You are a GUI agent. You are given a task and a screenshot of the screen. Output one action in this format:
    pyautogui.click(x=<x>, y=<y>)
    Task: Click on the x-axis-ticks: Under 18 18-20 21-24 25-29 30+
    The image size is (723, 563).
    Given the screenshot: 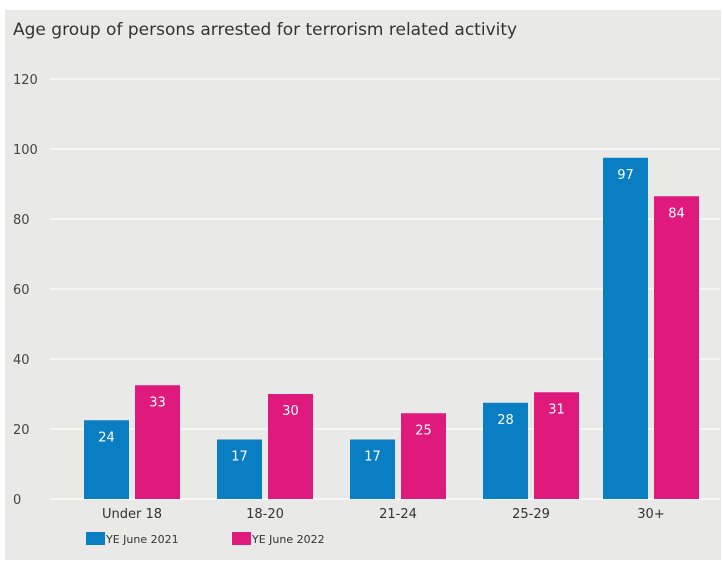 What is the action you would take?
    pyautogui.click(x=383, y=514)
    